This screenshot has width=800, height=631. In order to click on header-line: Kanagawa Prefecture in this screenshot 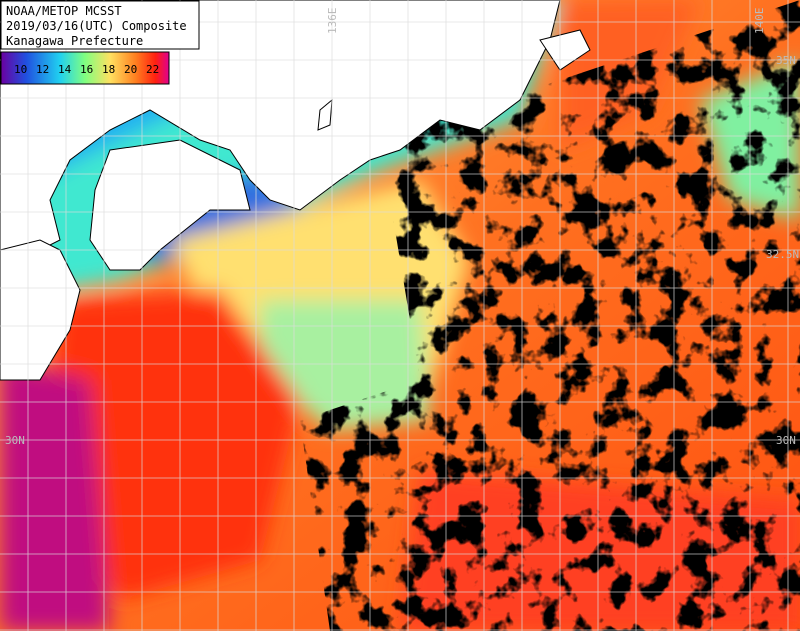, I will do `click(74, 41)`.